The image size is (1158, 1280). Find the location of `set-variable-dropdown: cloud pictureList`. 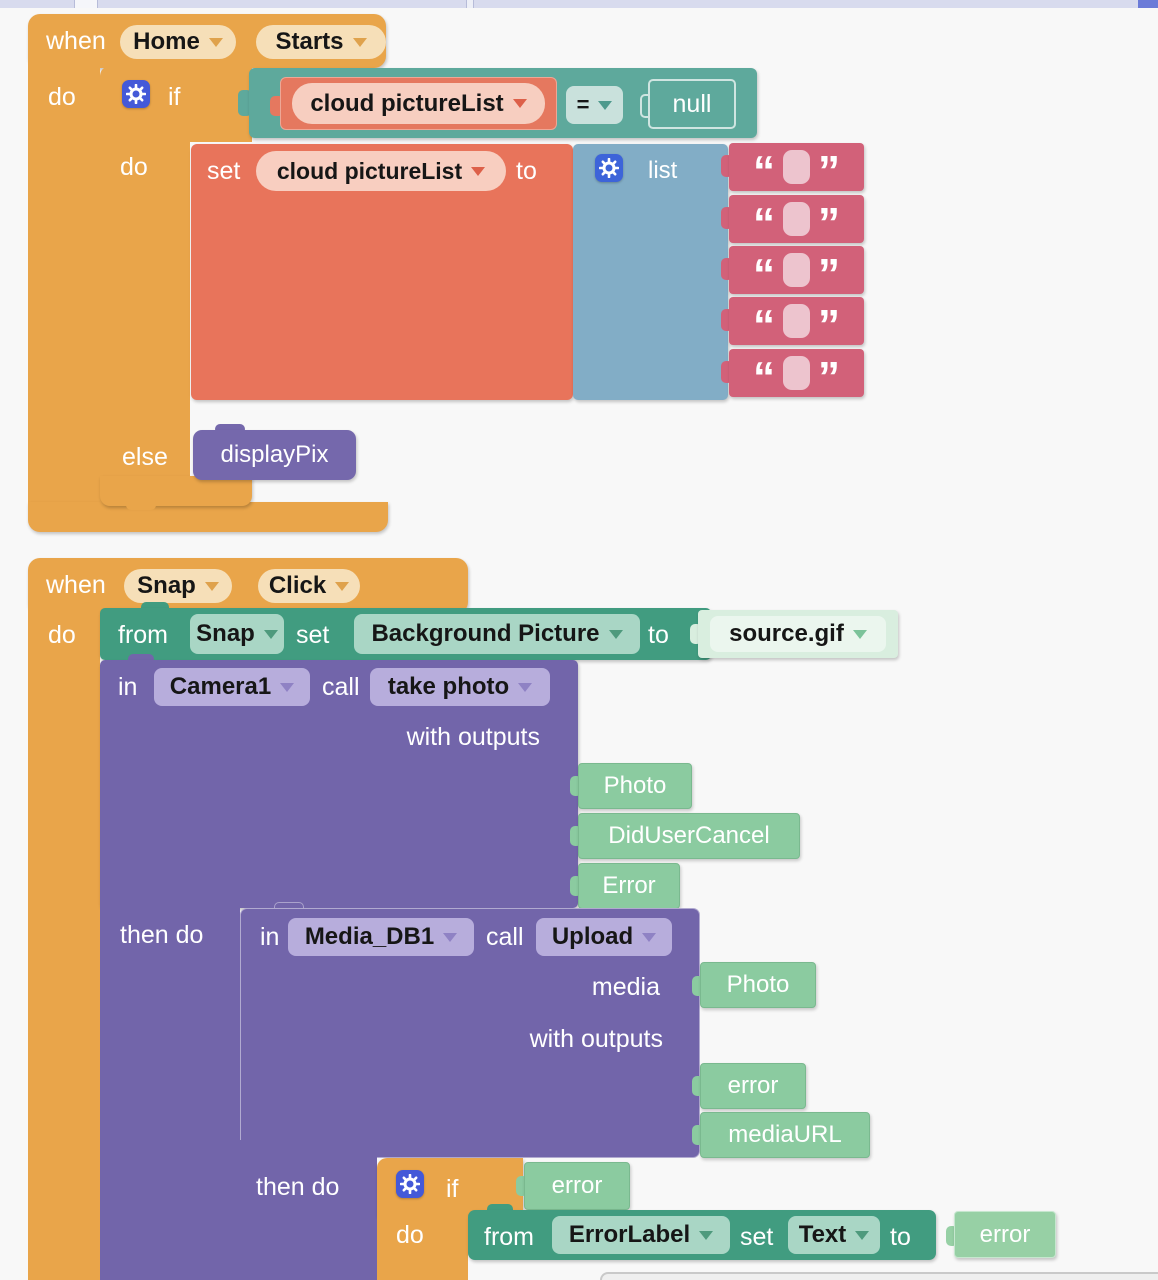

set-variable-dropdown: cloud pictureList is located at coordinates (381, 171).